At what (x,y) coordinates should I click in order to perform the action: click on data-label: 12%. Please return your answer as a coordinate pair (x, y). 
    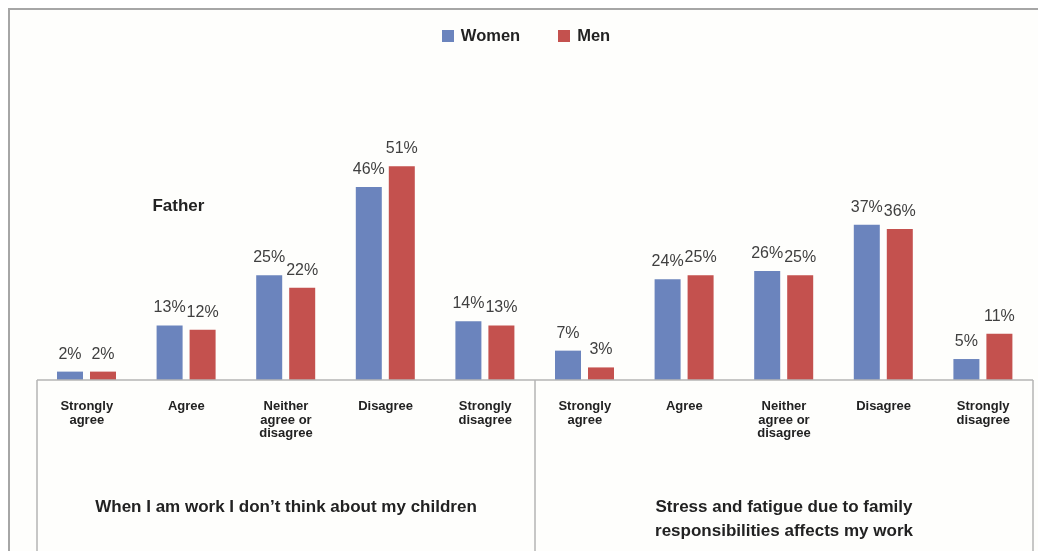
    Looking at the image, I should click on (202, 311).